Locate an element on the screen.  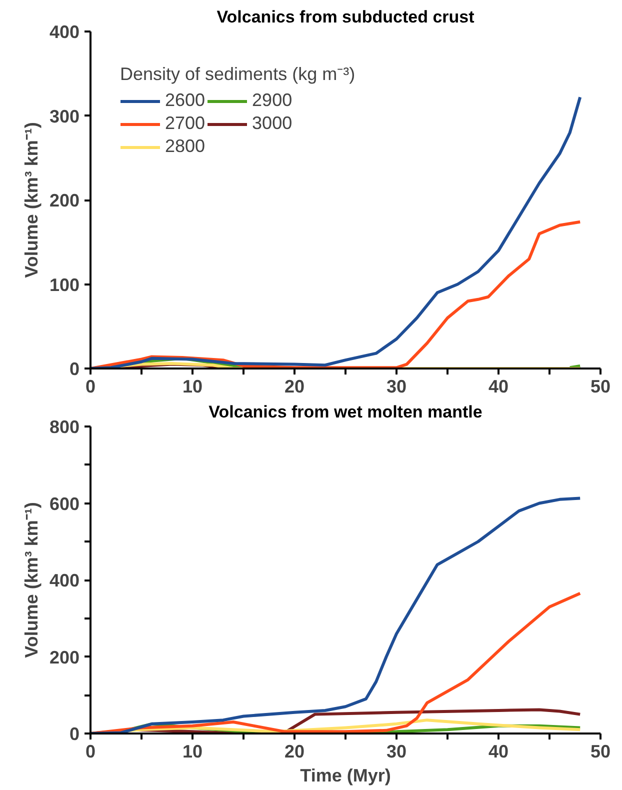
y-tick-label: 600 is located at coordinates (64, 504).